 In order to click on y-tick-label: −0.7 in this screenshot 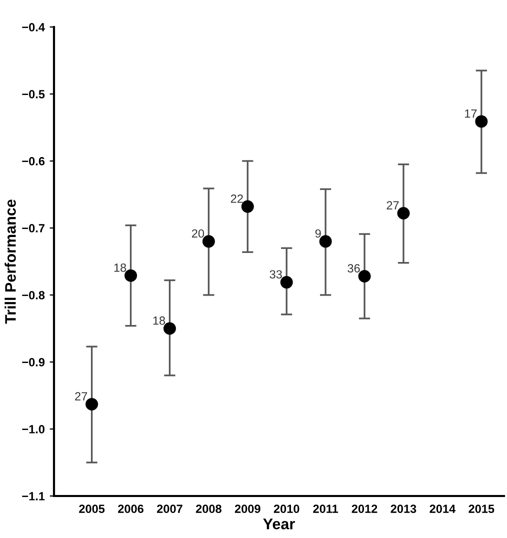, I will do `click(33, 228)`.